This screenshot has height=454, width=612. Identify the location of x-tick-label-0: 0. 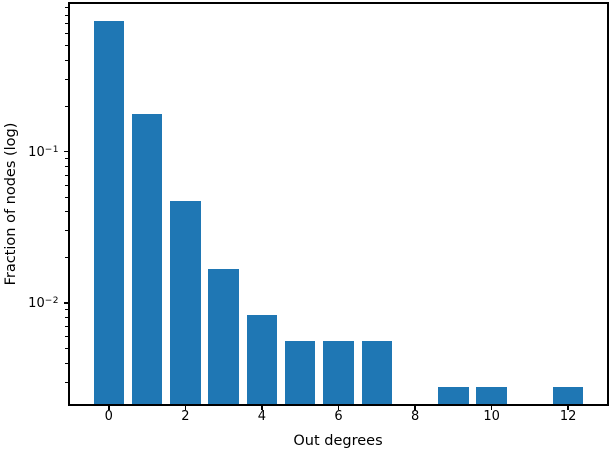
(108, 416).